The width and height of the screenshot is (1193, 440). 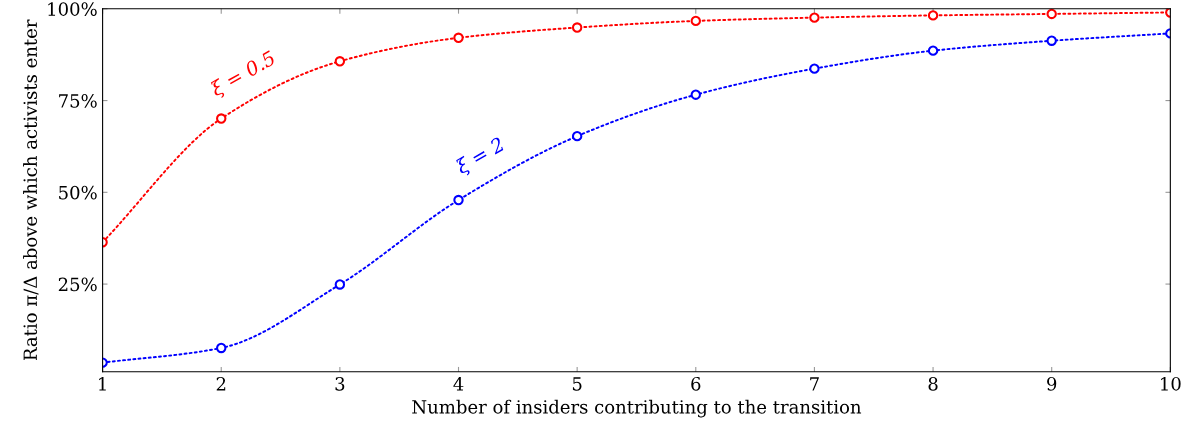 I want to click on x-tick-label: 7, so click(x=814, y=384).